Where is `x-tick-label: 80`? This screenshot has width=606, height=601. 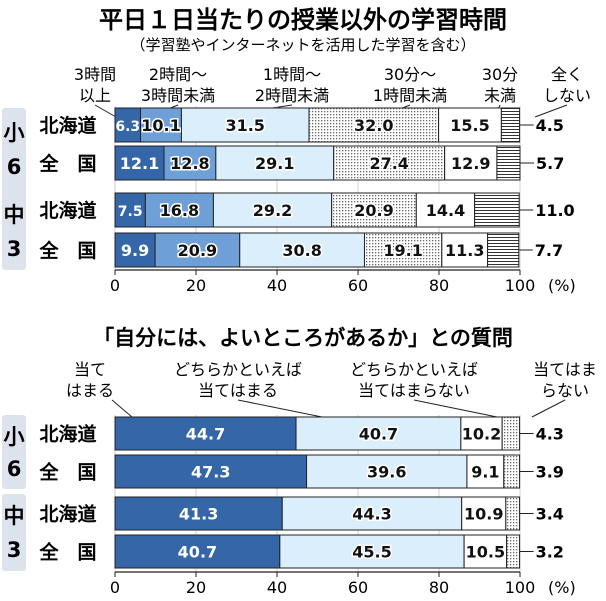
x-tick-label: 80 is located at coordinates (439, 285).